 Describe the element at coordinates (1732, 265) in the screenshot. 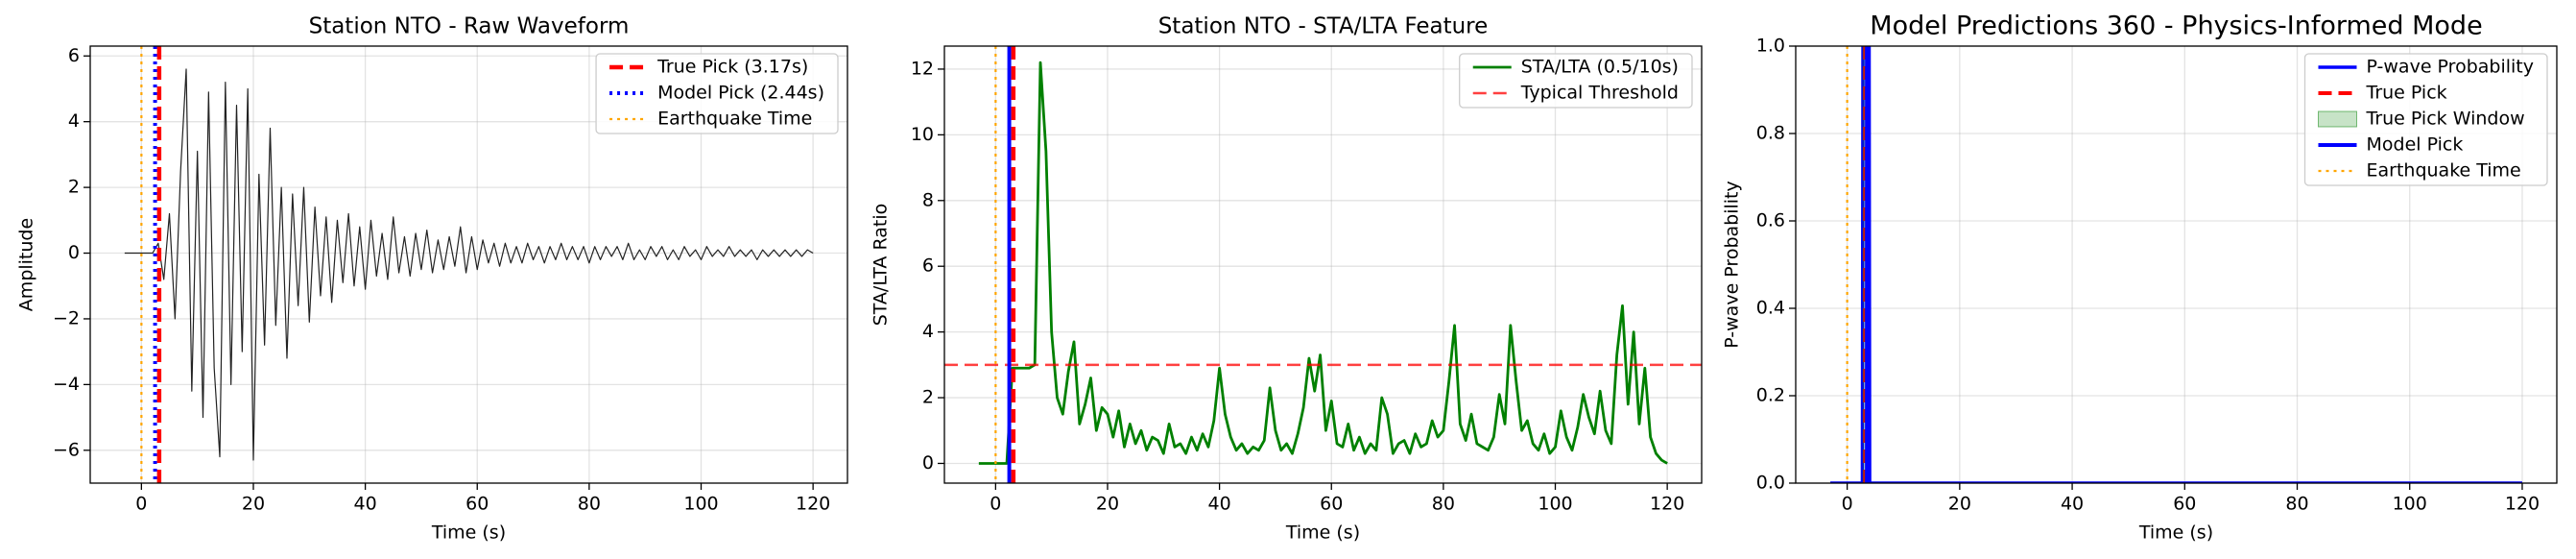

I see `y-axis-label: P-wave Probability` at that location.